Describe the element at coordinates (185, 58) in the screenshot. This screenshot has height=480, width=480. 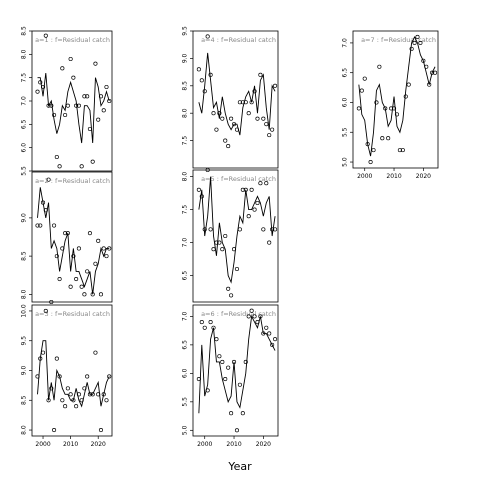
I see `y-tick-label: 9.0` at that location.